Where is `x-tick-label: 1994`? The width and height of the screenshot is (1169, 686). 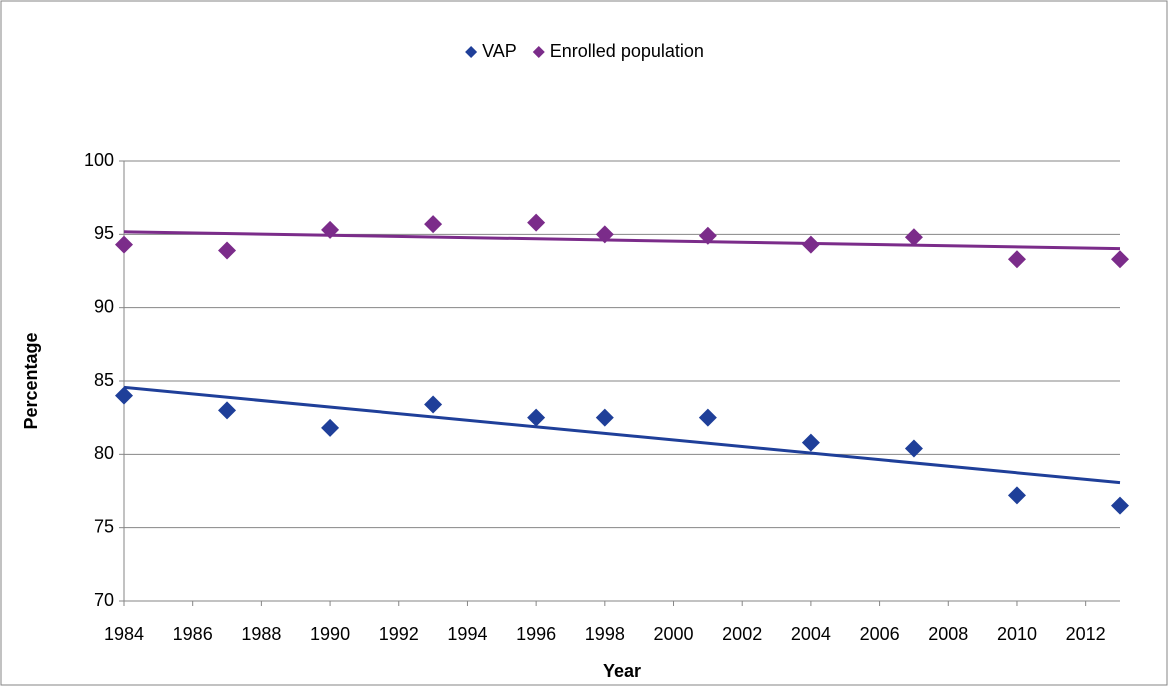
x-tick-label: 1994 is located at coordinates (467, 634).